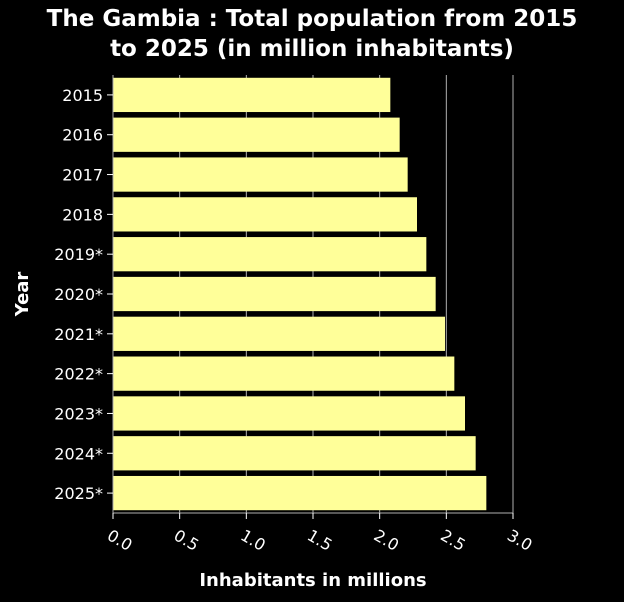 The image size is (624, 602). I want to click on x-tick-label: 2.5, so click(453, 540).